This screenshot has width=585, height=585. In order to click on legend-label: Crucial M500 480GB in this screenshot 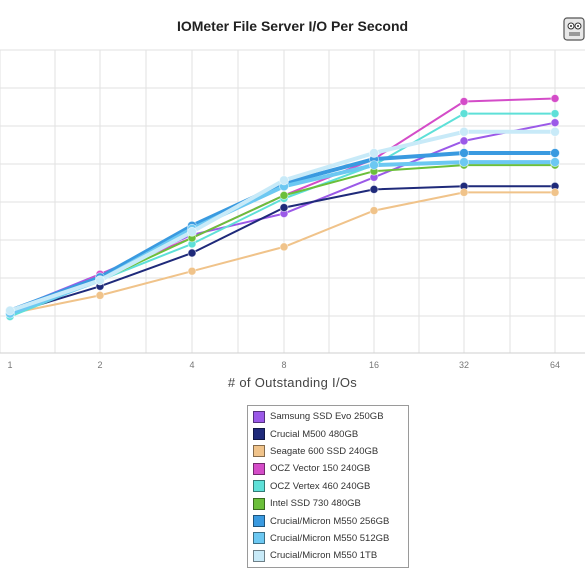, I will do `click(314, 434)`.